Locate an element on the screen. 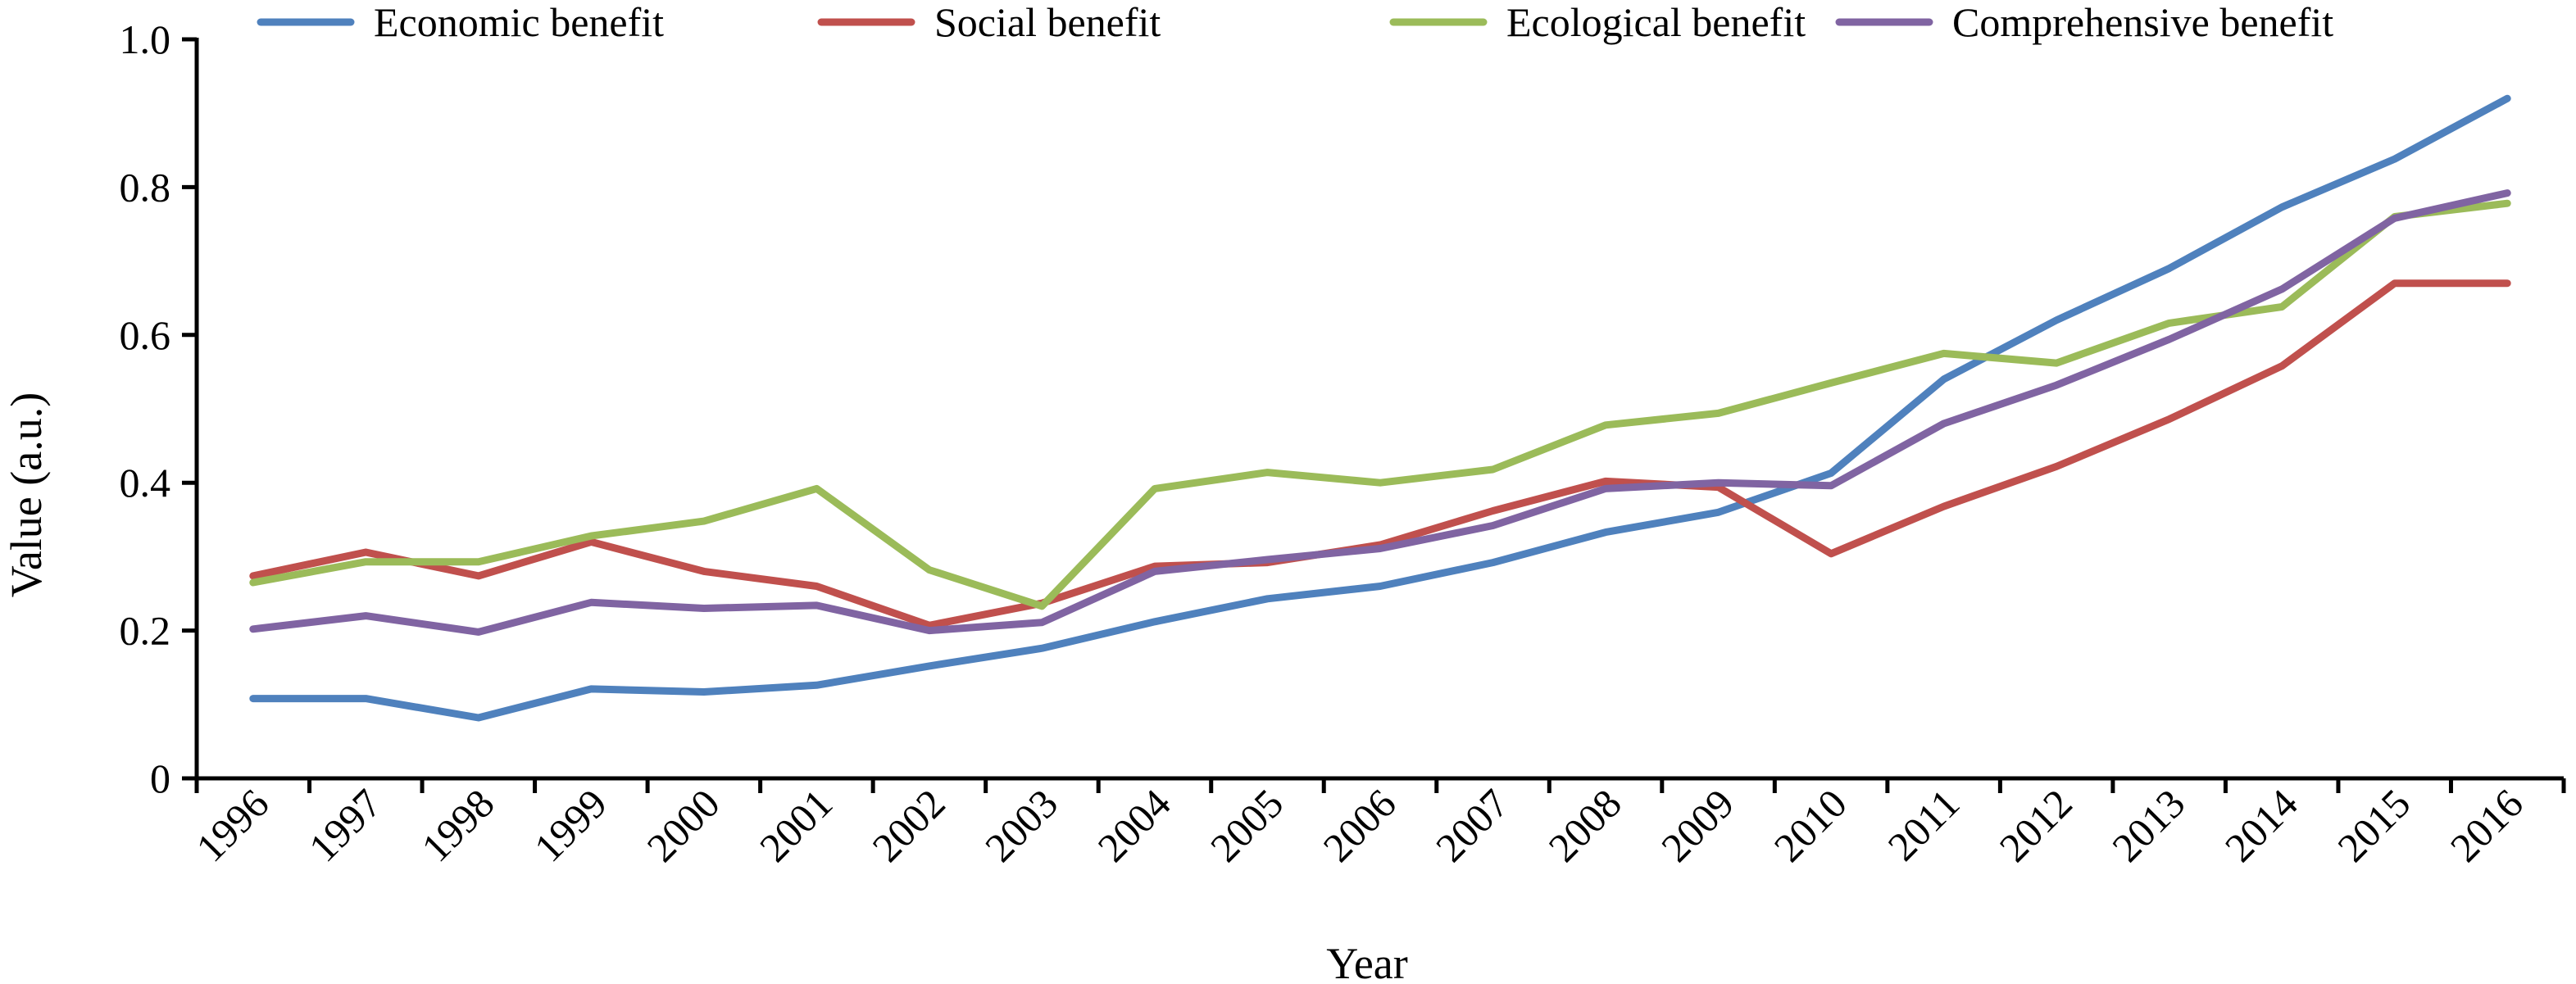 This screenshot has width=2576, height=984. x-tick-label: 2006 is located at coordinates (1359, 825).